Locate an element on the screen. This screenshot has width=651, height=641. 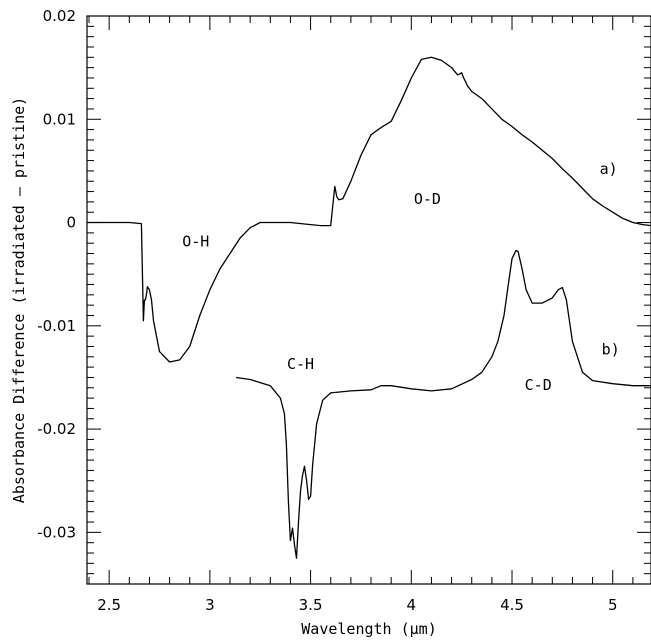
y-tick-label: 0 is located at coordinates (71, 223).